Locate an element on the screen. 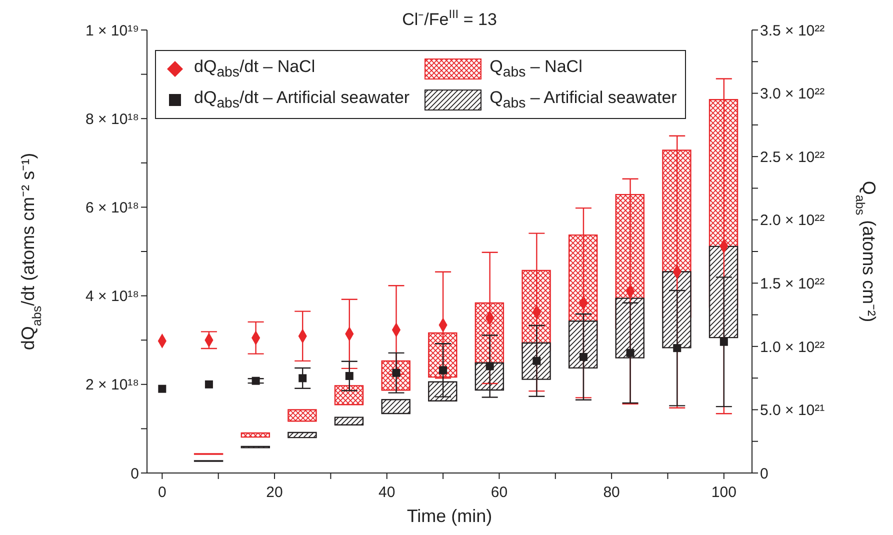 This screenshot has width=893, height=535. legend-label: Q$_{abs}$ – Artificial seawater is located at coordinates (583, 100).